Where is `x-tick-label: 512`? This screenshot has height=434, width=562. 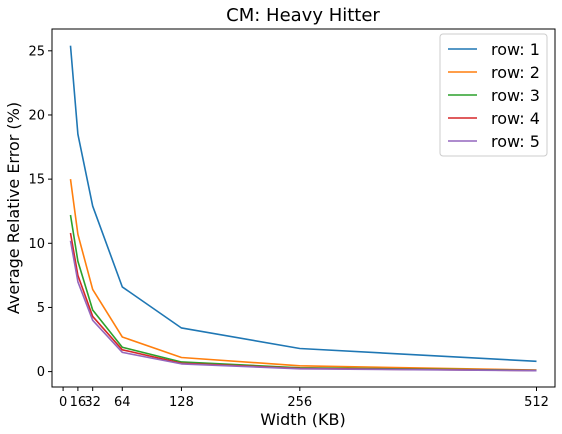
x-tick-label: 512 is located at coordinates (536, 402).